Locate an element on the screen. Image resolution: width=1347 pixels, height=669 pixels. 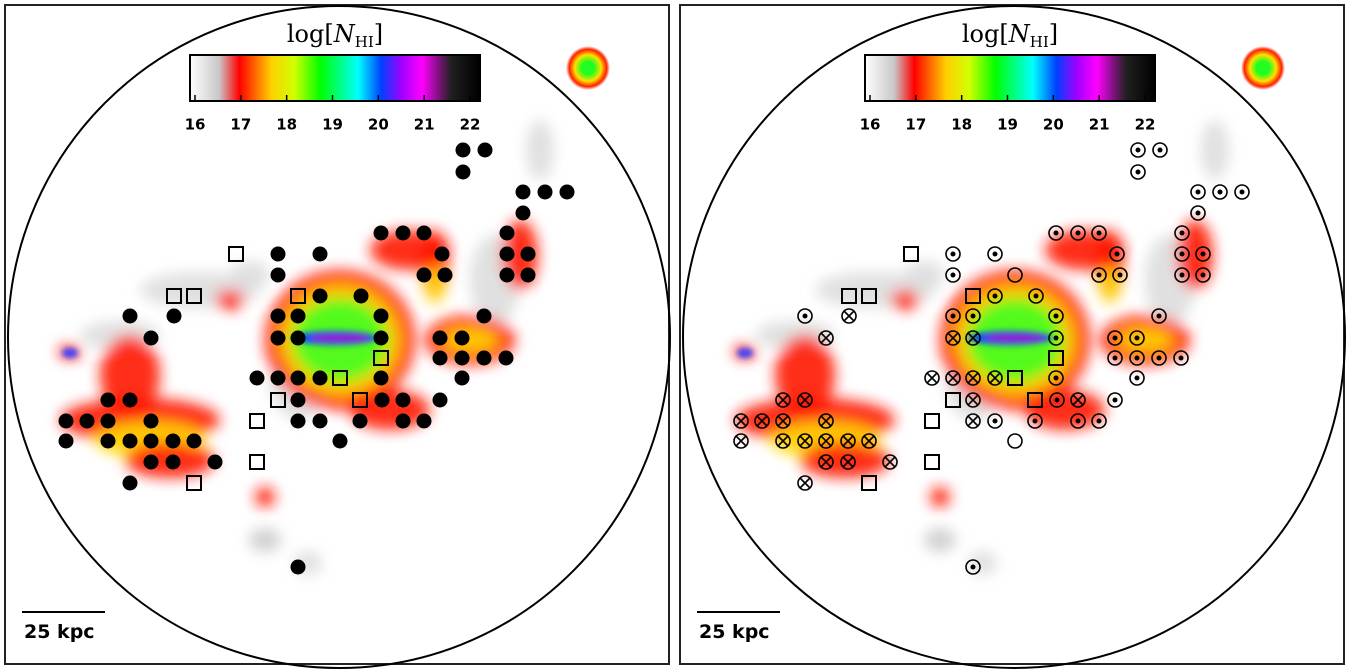
colorbar-tick-label: 17 is located at coordinates (915, 125).